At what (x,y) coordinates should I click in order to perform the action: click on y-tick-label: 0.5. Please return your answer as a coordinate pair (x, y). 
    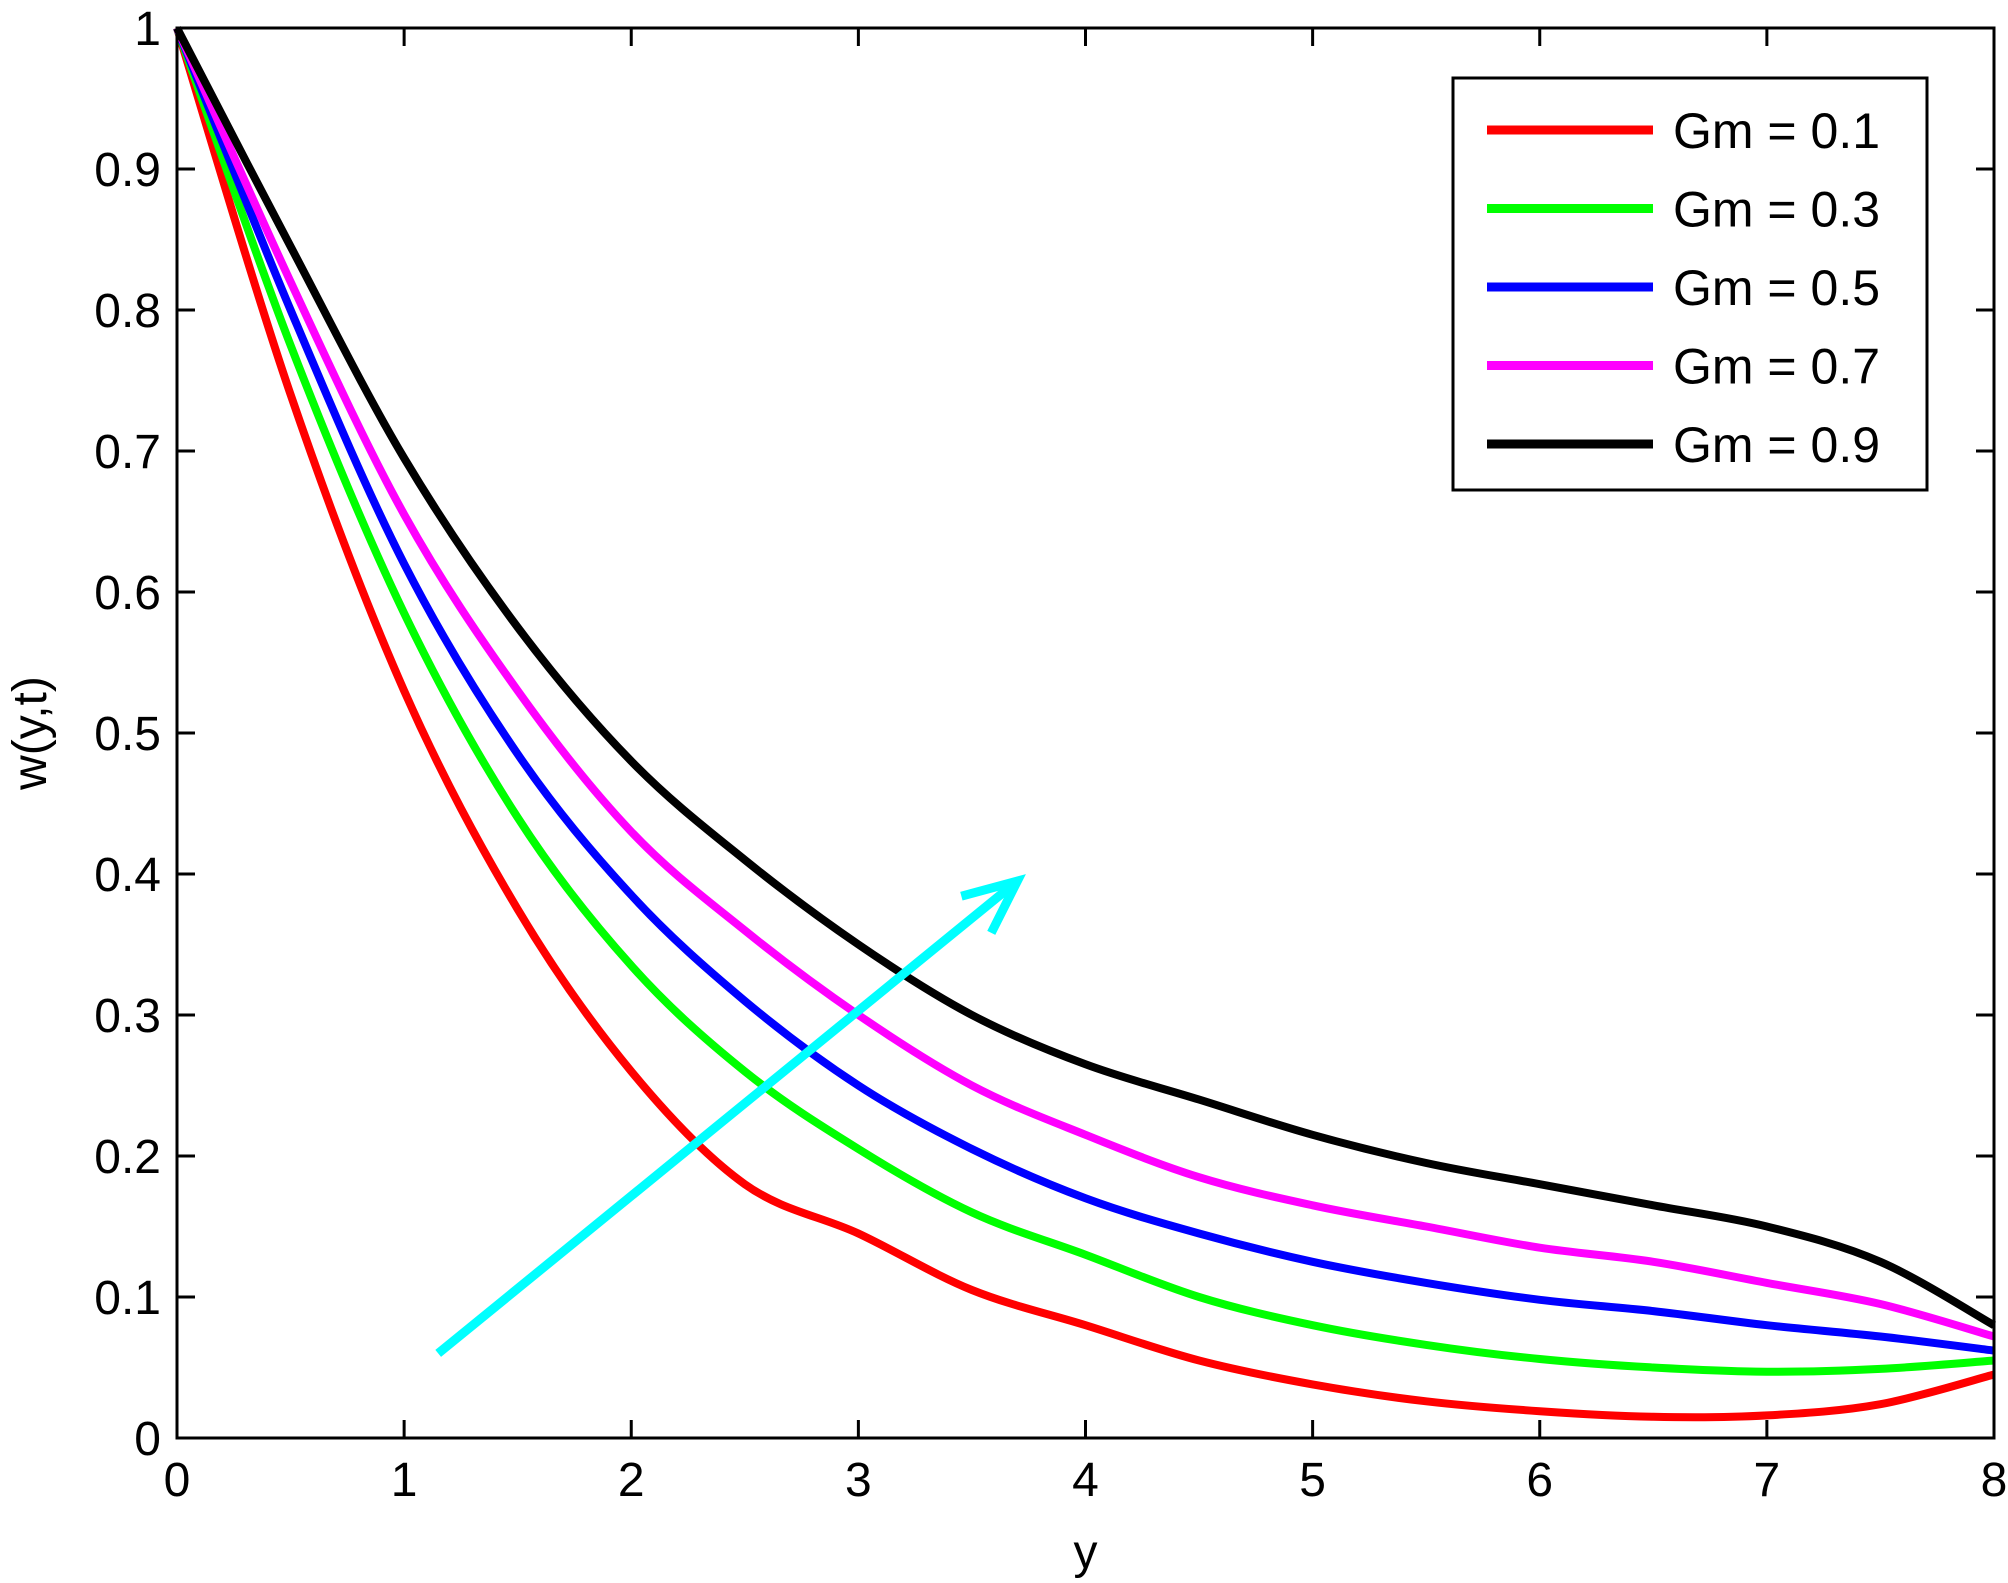
    Looking at the image, I should click on (127, 734).